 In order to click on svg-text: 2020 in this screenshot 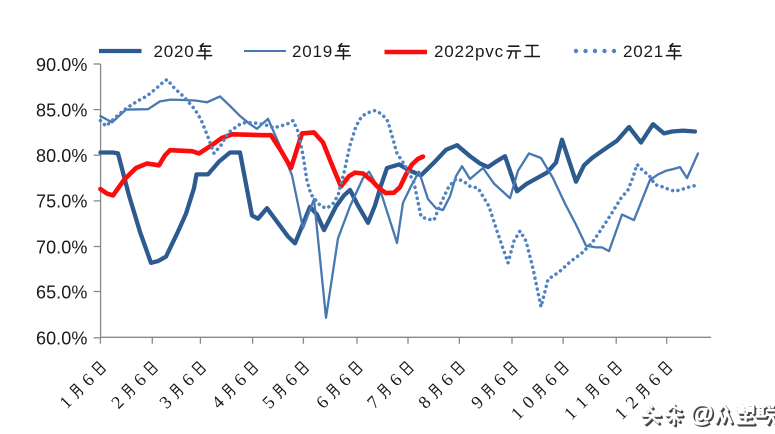, I will do `click(174, 51)`.